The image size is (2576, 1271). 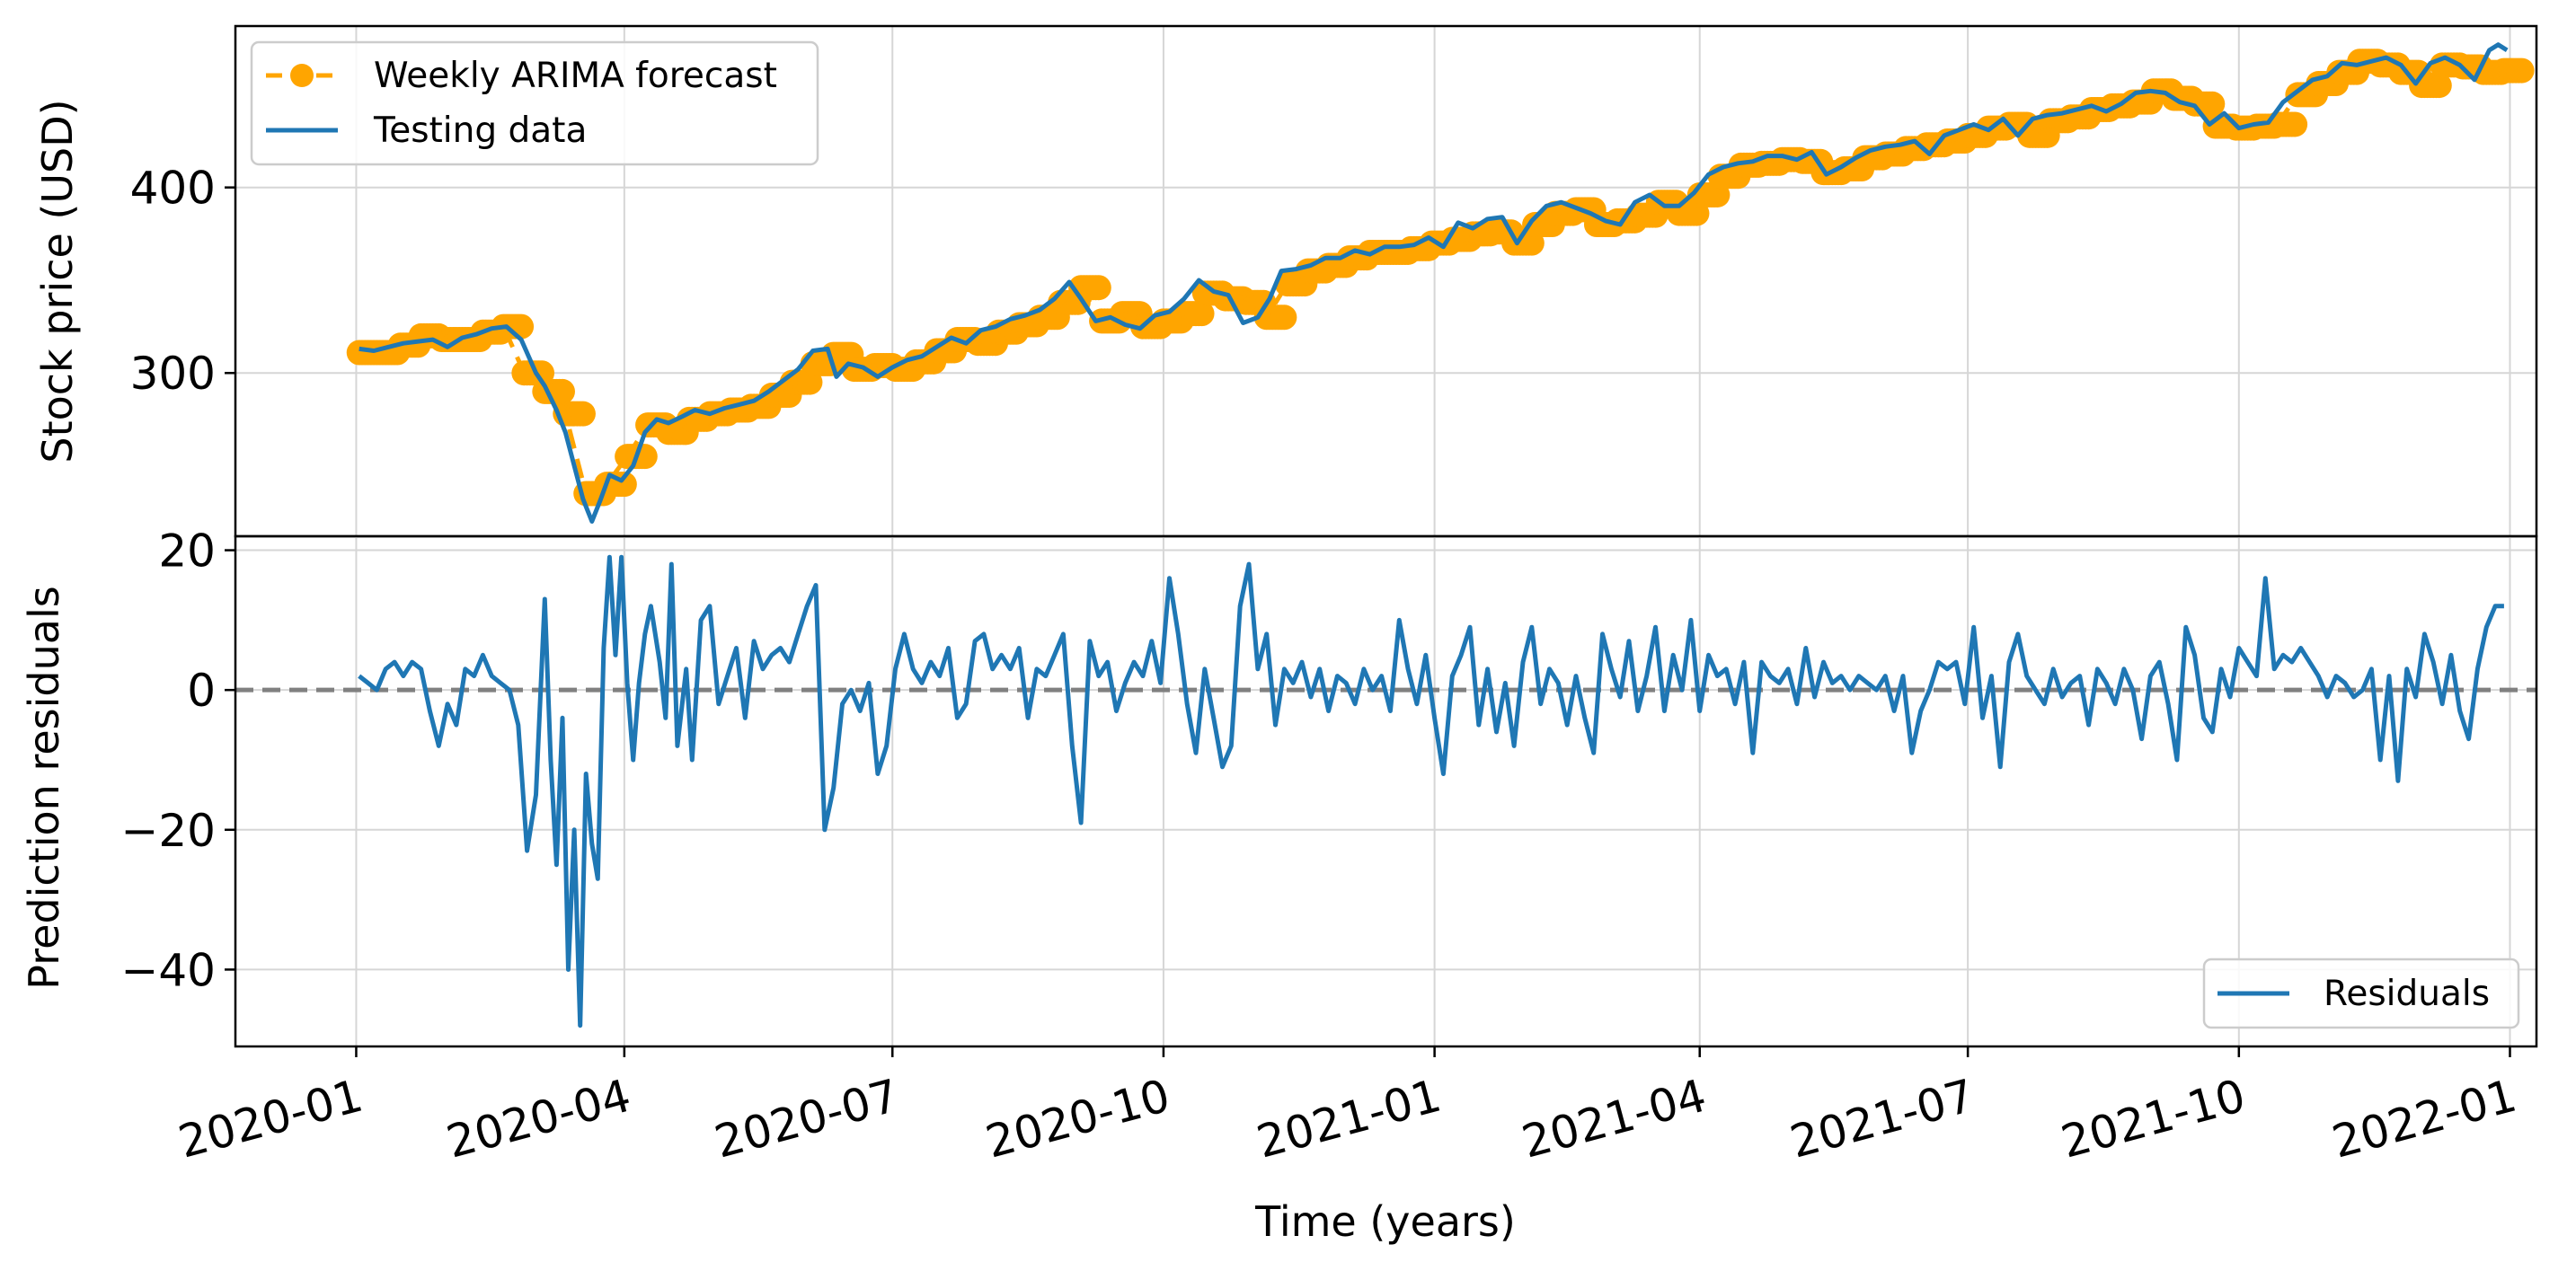 I want to click on y-tick-label: −40, so click(x=168, y=970).